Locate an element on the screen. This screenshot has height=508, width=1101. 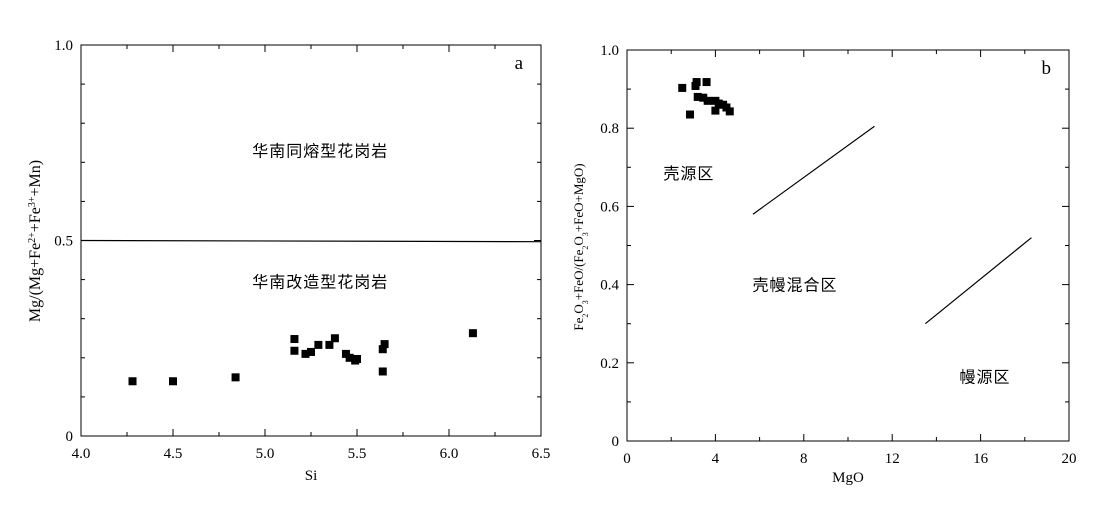
region-label: 华南改造型花岗岩 is located at coordinates (320, 281).